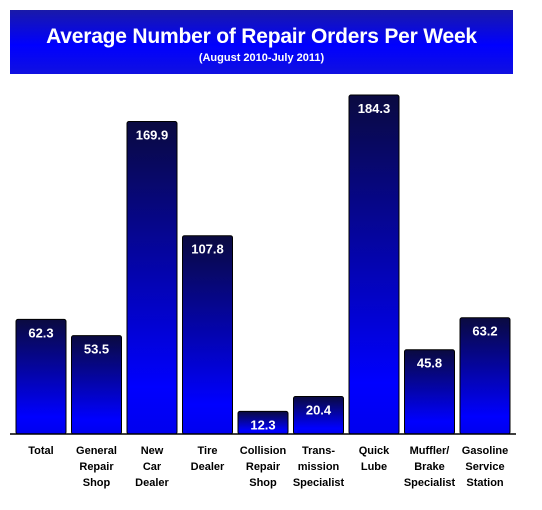 The image size is (542, 510). I want to click on category-label-2: New Car Dealer, so click(152, 467).